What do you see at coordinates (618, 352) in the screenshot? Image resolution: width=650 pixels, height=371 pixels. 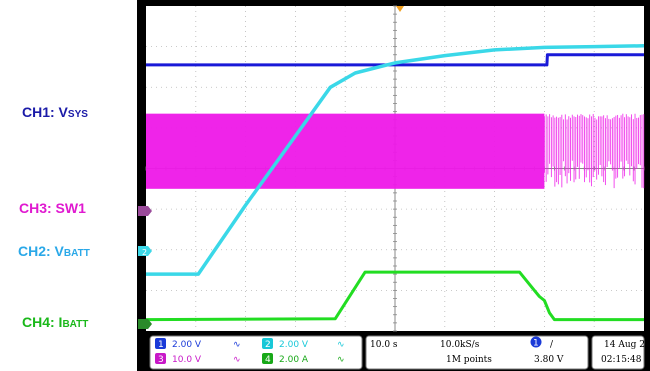 I see `datetime-box` at bounding box center [618, 352].